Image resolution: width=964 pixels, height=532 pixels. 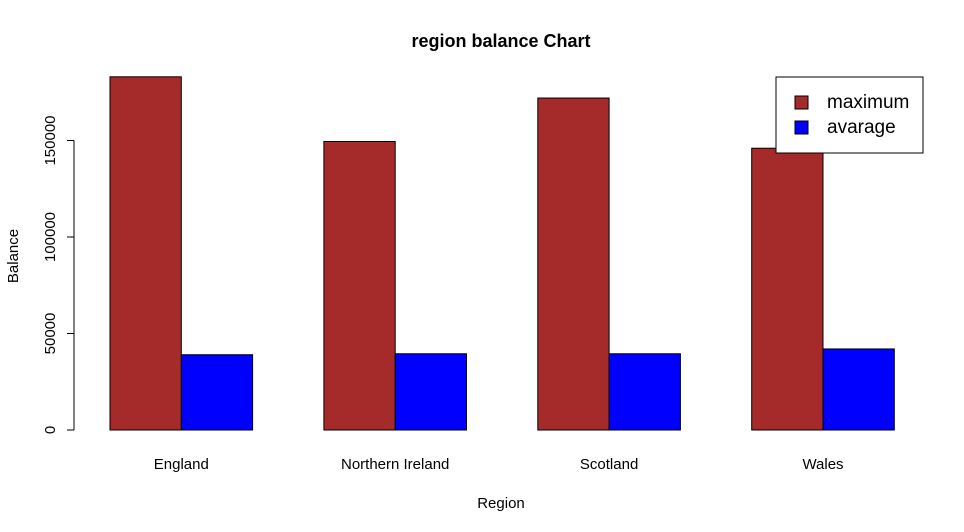 What do you see at coordinates (609, 464) in the screenshot?
I see `x-tick-label: Scotland` at bounding box center [609, 464].